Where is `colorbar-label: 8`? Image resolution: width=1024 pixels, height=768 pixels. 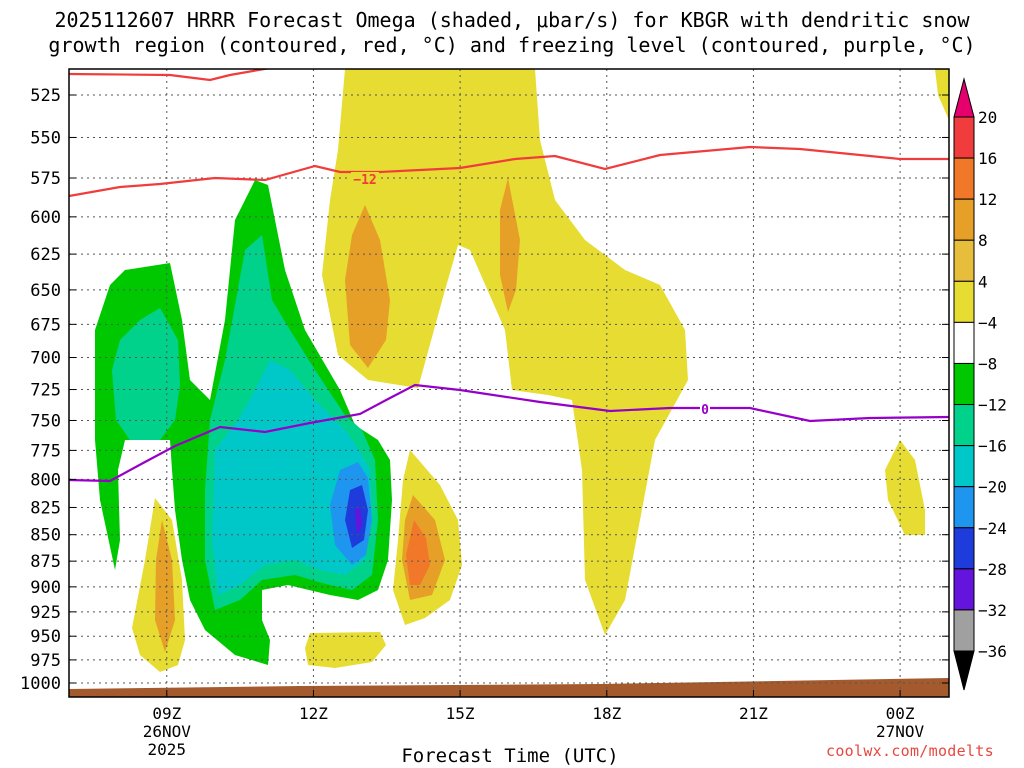
colorbar-label: 8 is located at coordinates (983, 240).